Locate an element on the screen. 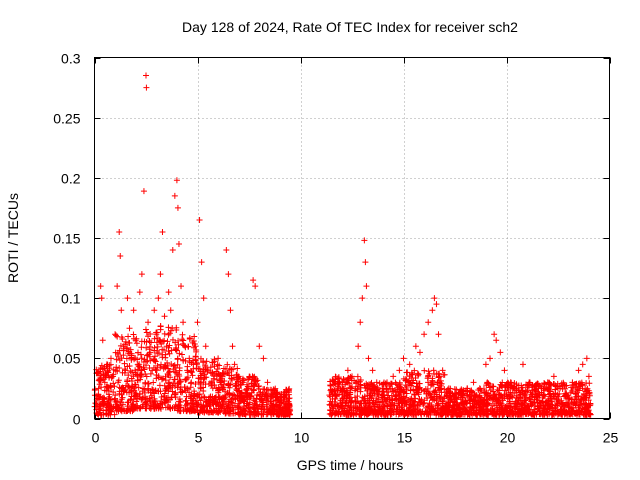 This screenshot has width=640, height=480. y-tick-label: 0.15 is located at coordinates (66, 239).